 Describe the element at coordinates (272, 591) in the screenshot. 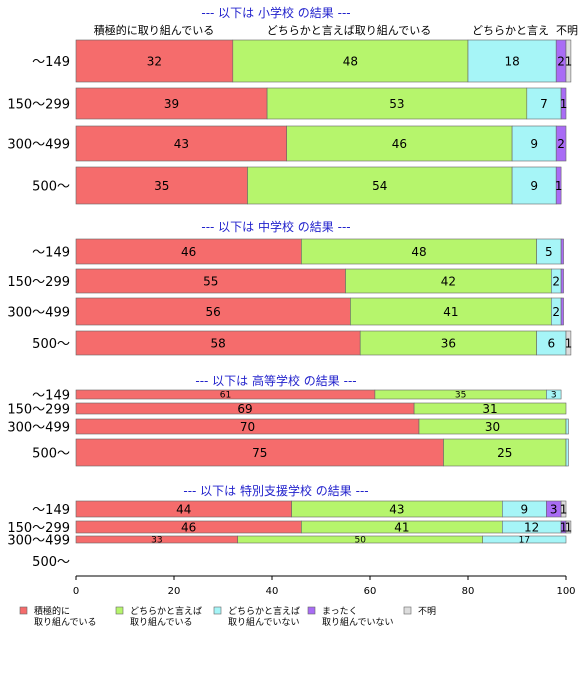

I see `tick-label: 40` at that location.